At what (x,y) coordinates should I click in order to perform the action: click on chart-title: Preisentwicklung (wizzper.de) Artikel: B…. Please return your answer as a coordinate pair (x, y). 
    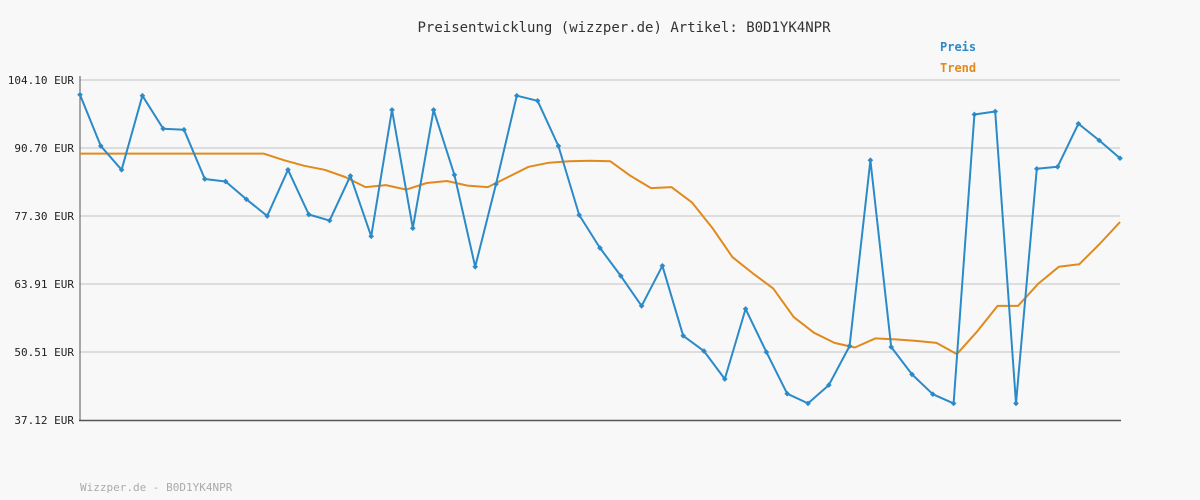
    Looking at the image, I should click on (624, 28).